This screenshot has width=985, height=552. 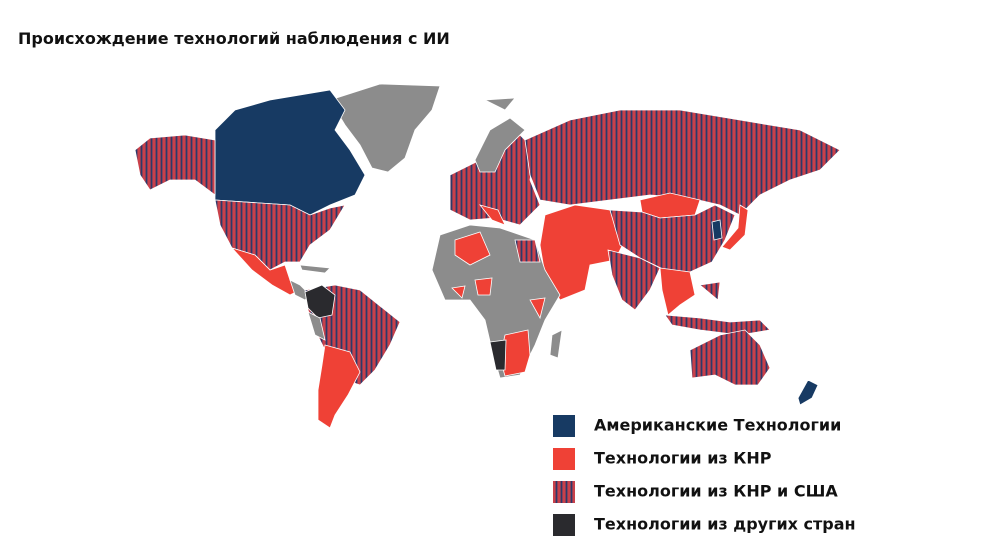 What do you see at coordinates (717, 425) in the screenshot?
I see `legend-label: Американские Технологии` at bounding box center [717, 425].